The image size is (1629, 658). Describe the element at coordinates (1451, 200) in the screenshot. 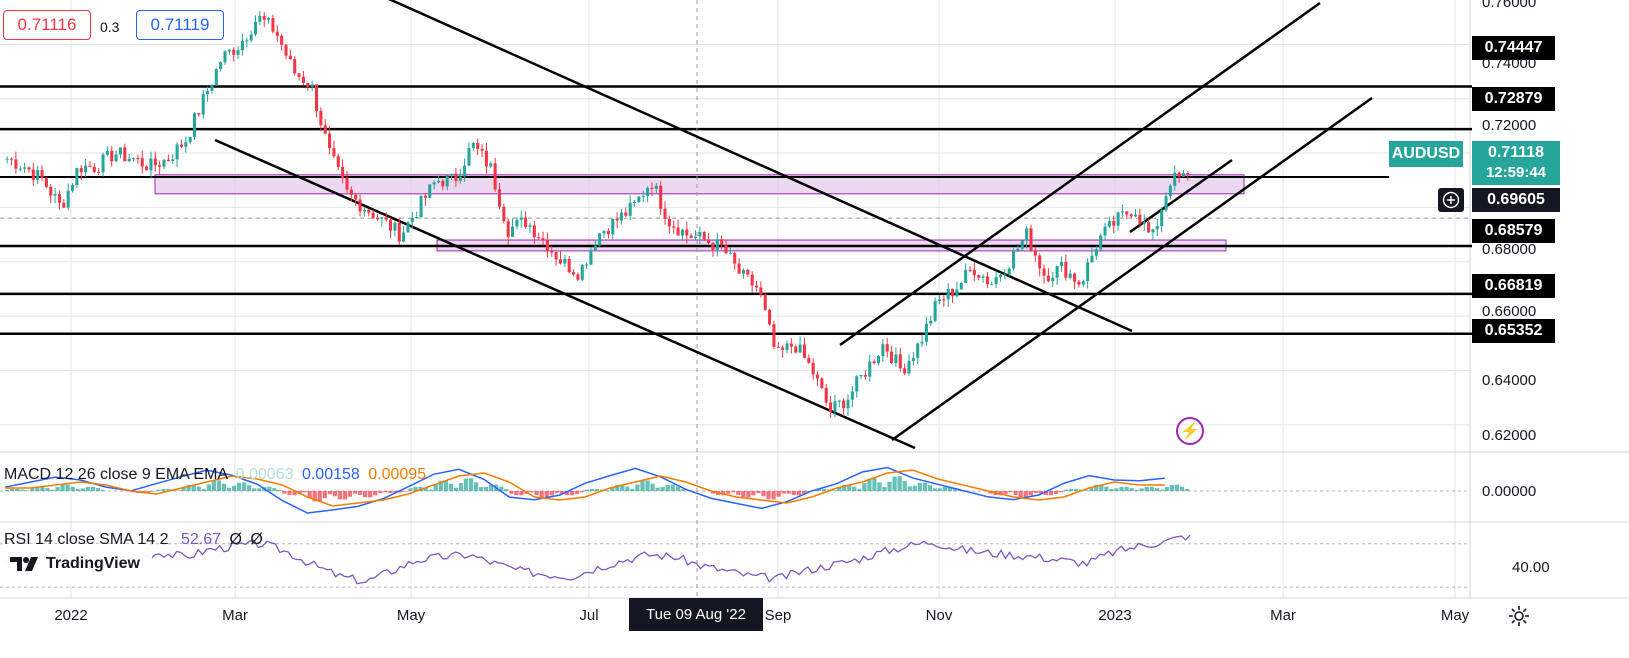

I see `add-alert-button` at that location.